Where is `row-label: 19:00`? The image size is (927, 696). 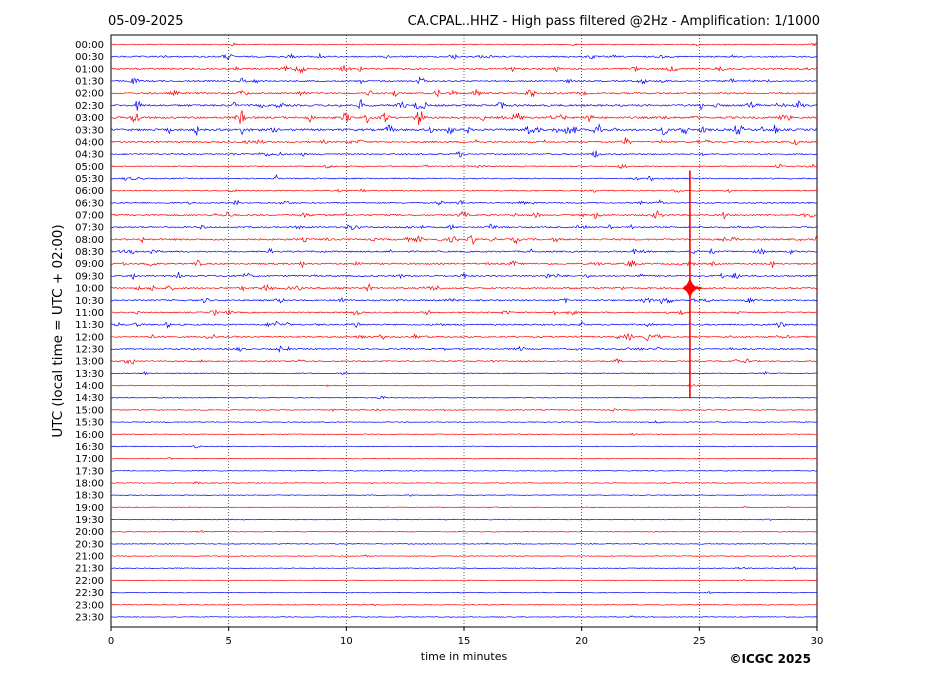
row-label: 19:00 is located at coordinates (89, 508).